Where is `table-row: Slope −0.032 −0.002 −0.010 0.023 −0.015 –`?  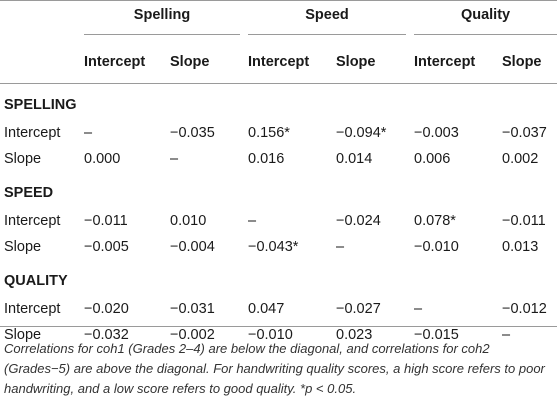 table-row: Slope −0.032 −0.002 −0.010 0.023 −0.015 – is located at coordinates (278, 335).